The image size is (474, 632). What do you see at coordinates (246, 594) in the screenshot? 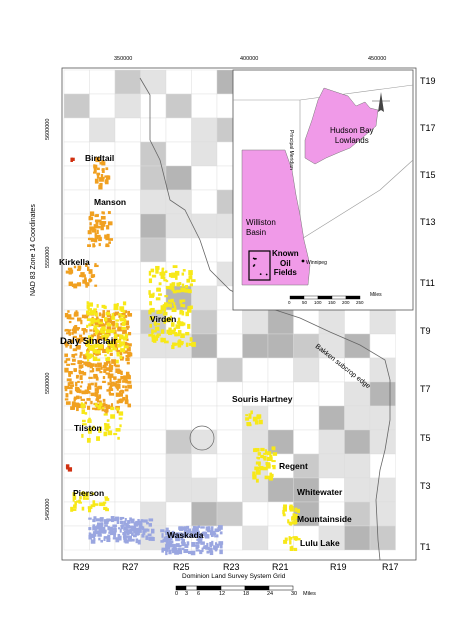
I see `scale-tick: 18` at bounding box center [246, 594].